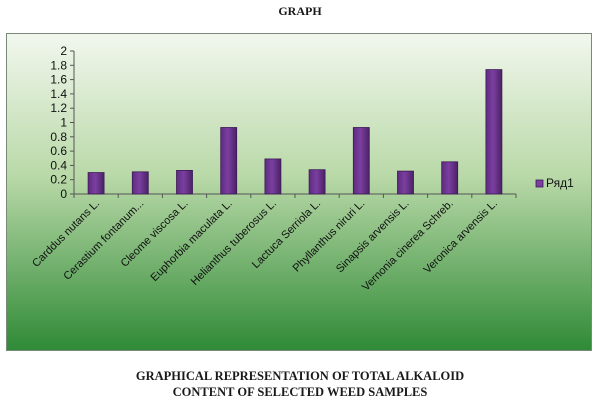 The width and height of the screenshot is (600, 405). Describe the element at coordinates (300, 392) in the screenshot. I see `figure-caption-line2: CONTENT OF SELECTED WEED SAMPLES` at that location.